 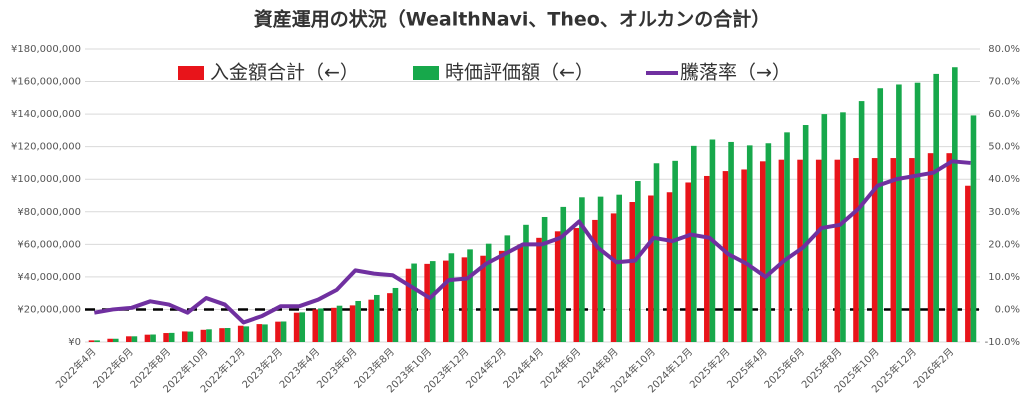 What do you see at coordinates (49, 309) in the screenshot?
I see `y-tick-label: ¥20,000,000` at bounding box center [49, 309].